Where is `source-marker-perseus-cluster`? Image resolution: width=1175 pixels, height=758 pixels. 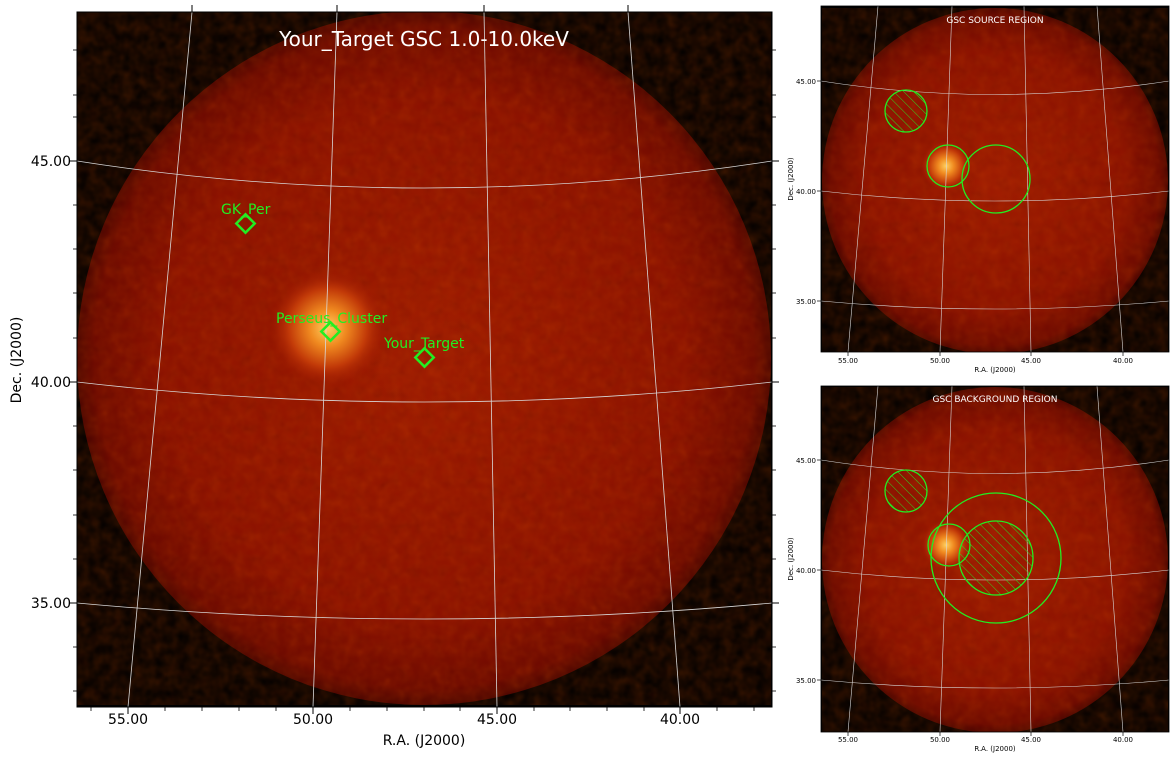
source-marker-perseus-cluster is located at coordinates (330, 331).